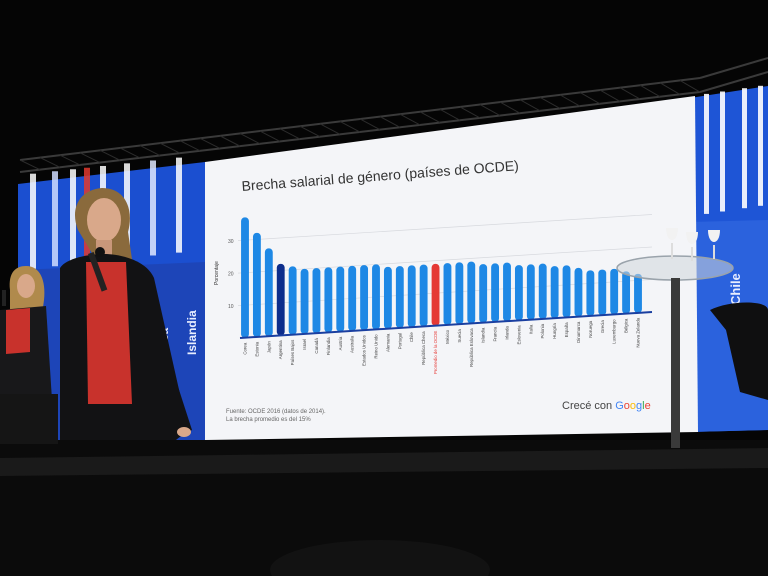  I want to click on audience-silhouette, so click(380, 558).